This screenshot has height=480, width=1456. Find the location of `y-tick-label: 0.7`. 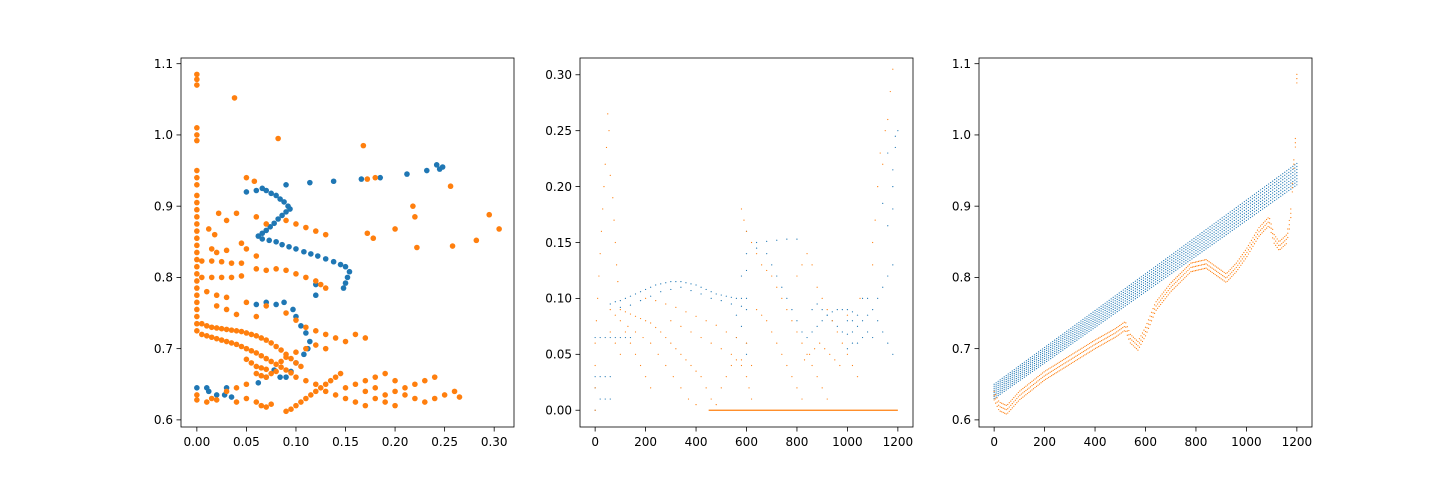

y-tick-label: 0.7 is located at coordinates (163, 349).